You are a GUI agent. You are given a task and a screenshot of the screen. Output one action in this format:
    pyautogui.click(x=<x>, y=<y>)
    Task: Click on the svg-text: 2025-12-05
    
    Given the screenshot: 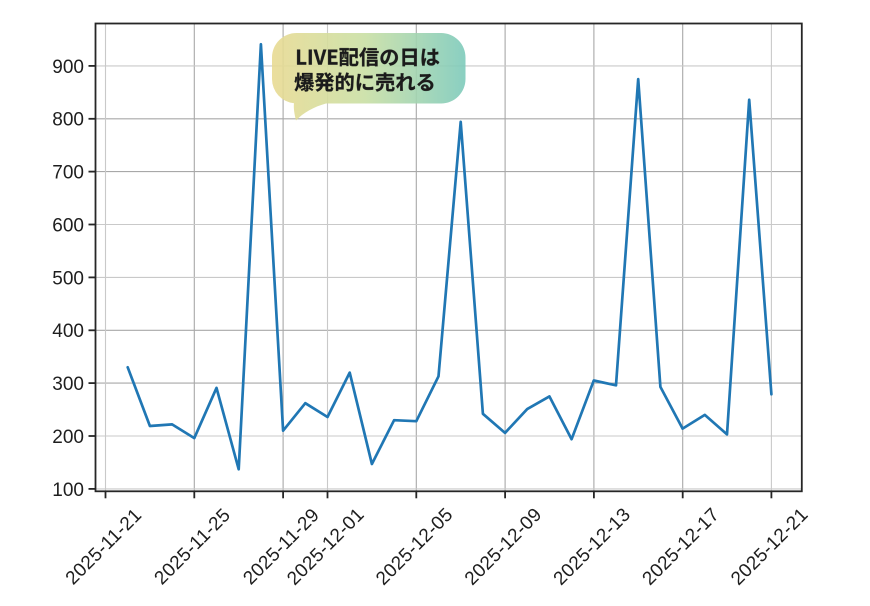 What is the action you would take?
    pyautogui.click(x=414, y=546)
    